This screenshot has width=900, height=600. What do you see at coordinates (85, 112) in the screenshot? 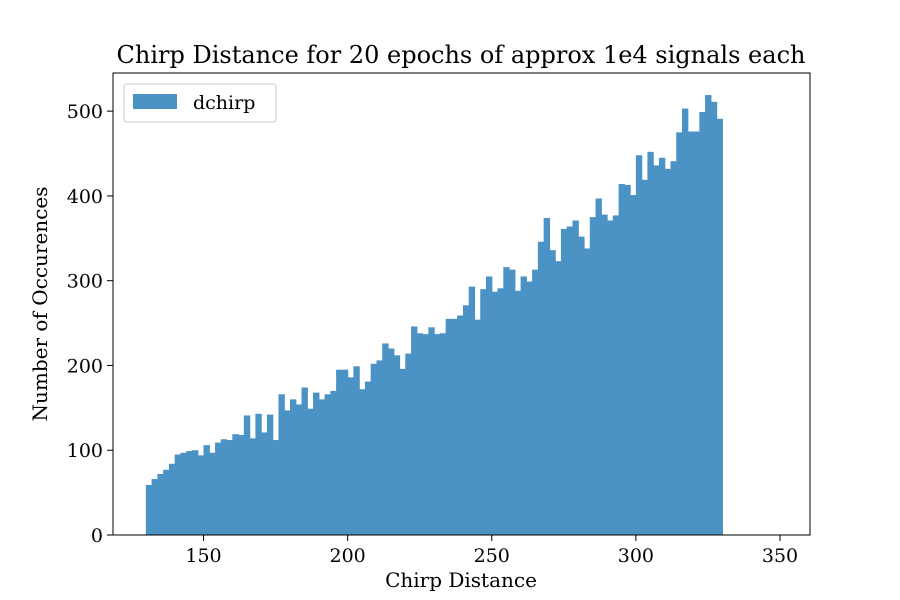
I see `y-tick-label: 500` at bounding box center [85, 112].